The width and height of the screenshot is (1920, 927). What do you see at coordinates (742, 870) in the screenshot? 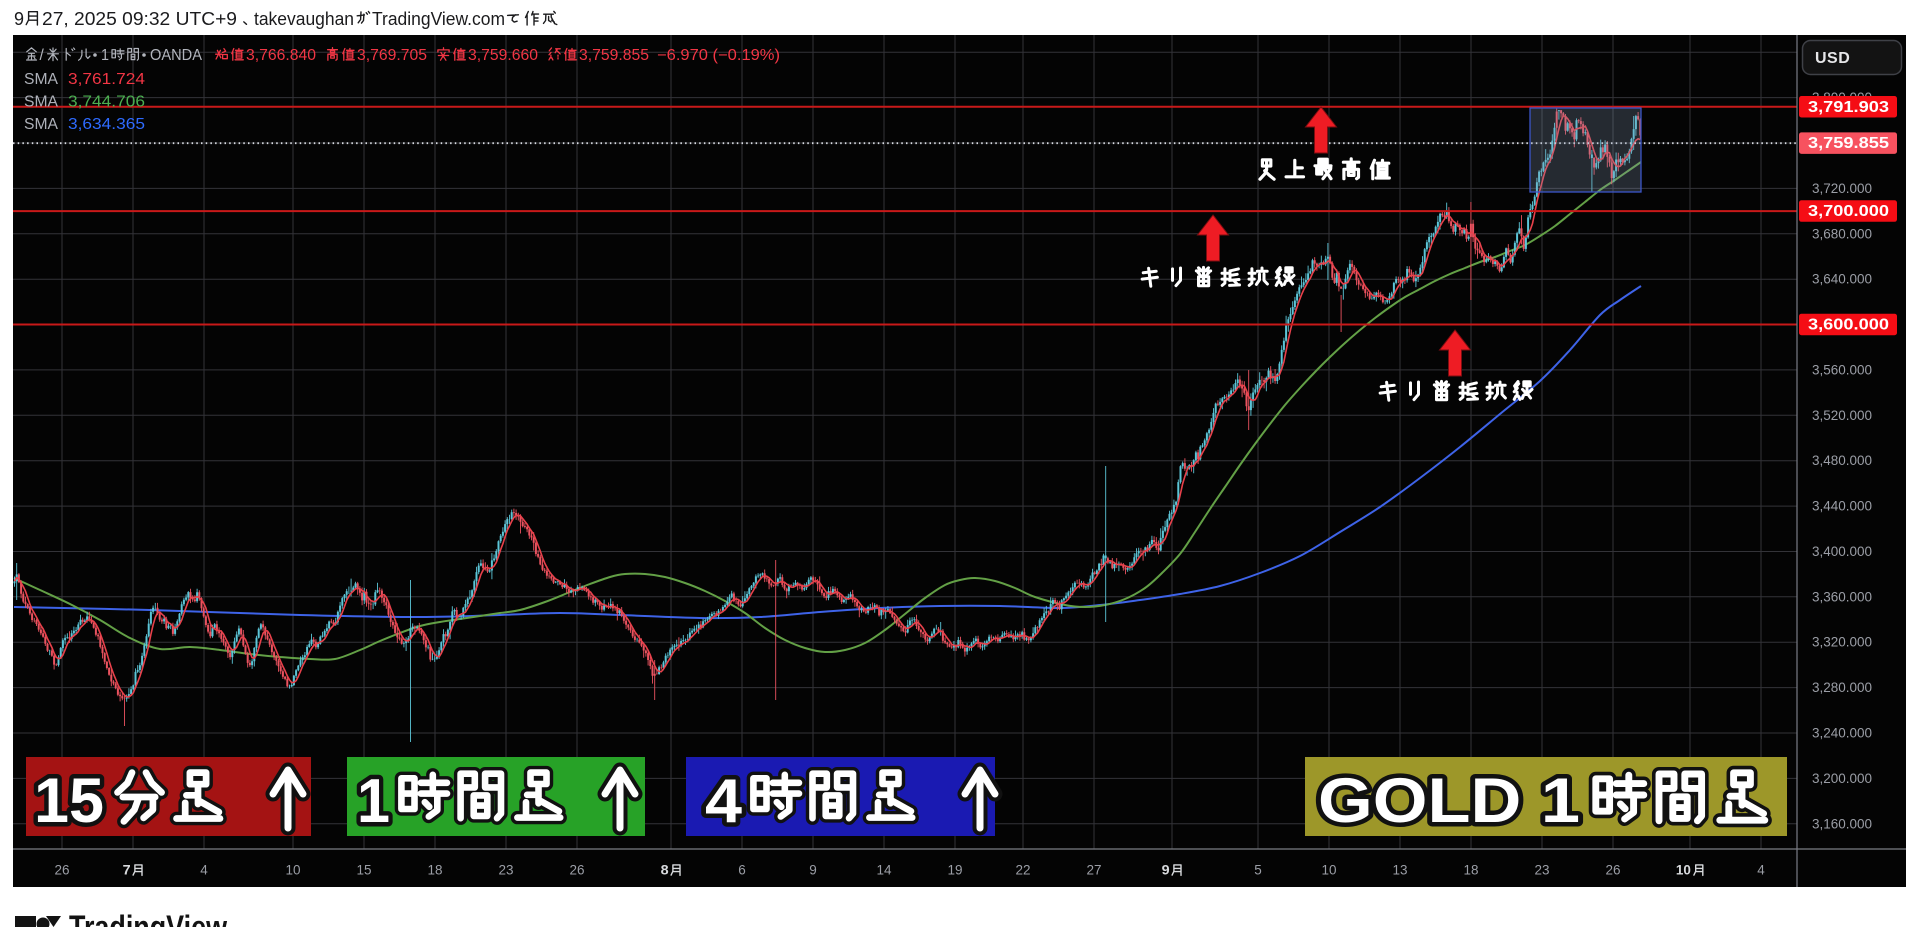
I see `svg-text: 6` at bounding box center [742, 870].